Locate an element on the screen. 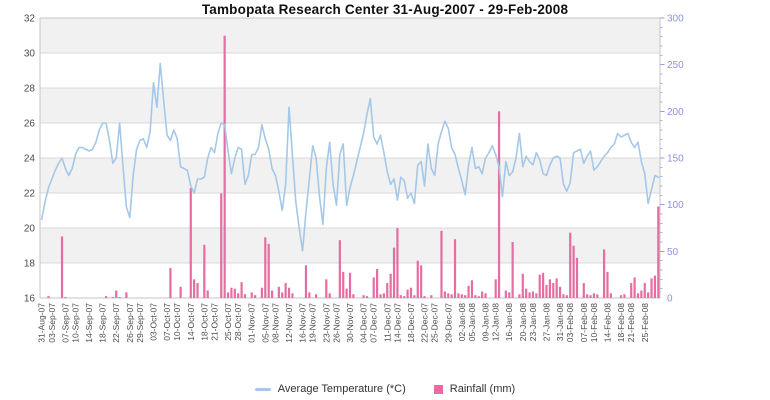  svg-text: 08-Nov-07 is located at coordinates (276, 323).